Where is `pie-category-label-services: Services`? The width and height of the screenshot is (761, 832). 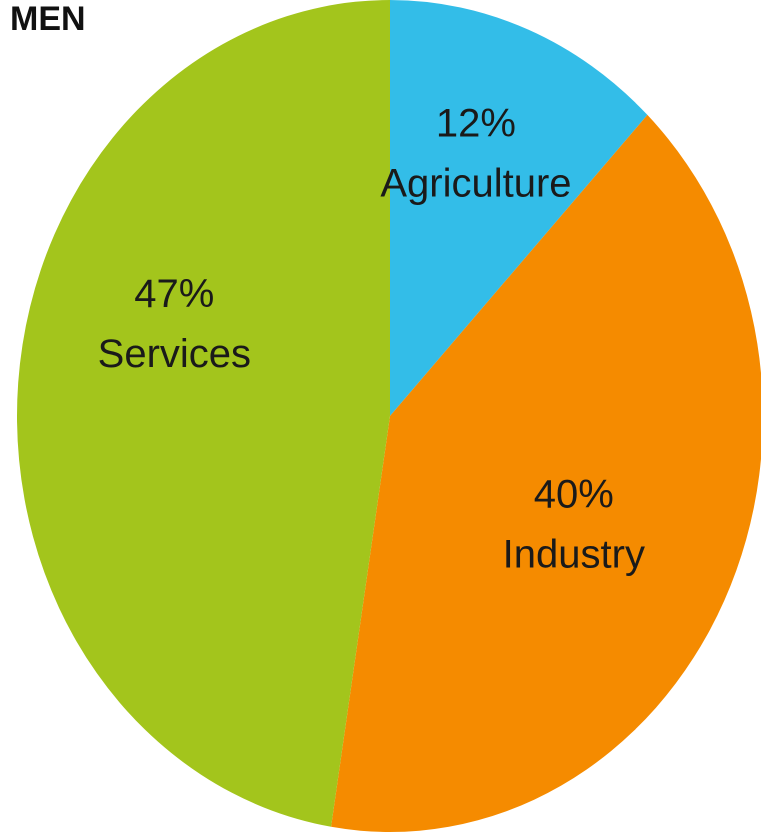
pie-category-label-services: Services is located at coordinates (174, 354).